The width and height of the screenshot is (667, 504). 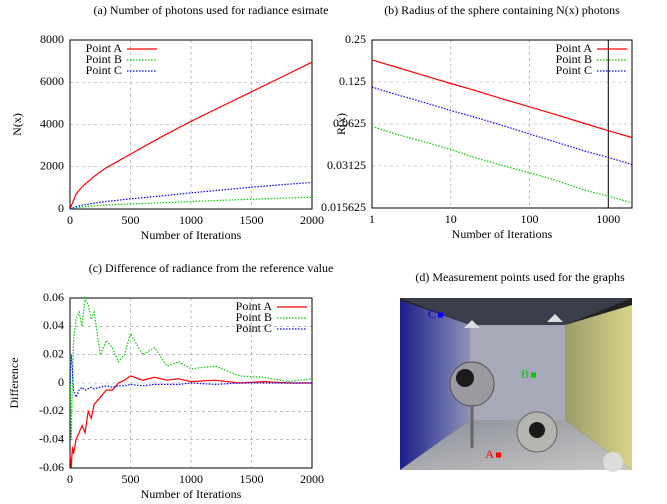 What do you see at coordinates (355, 39) in the screenshot?
I see `y-tick-label: 0.25` at bounding box center [355, 39].